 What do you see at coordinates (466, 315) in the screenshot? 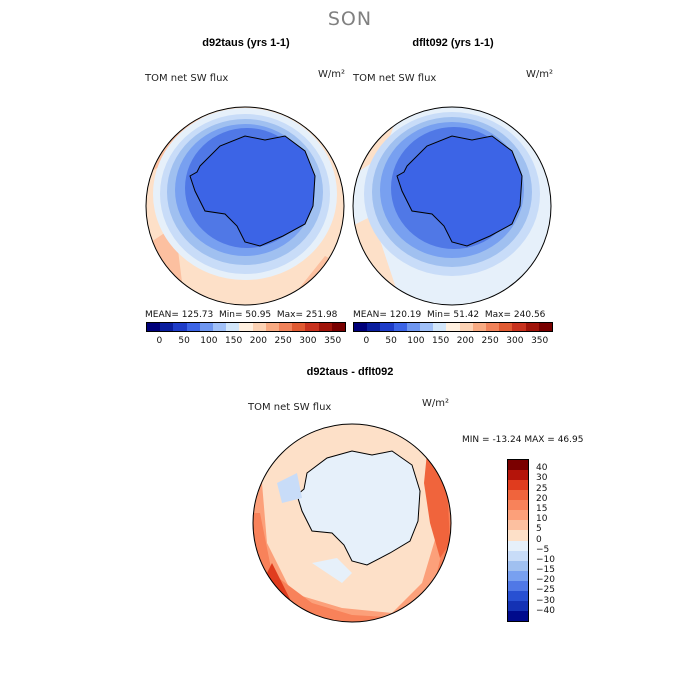
I see `panel2-min: 51.42` at bounding box center [466, 315].